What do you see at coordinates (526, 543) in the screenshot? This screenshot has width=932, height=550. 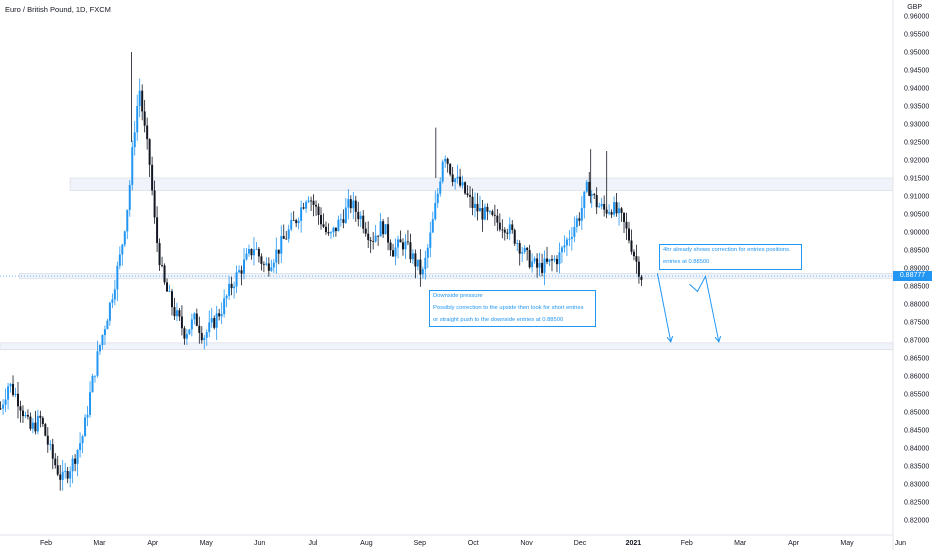 I see `time-tick-label: Nov` at bounding box center [526, 543].